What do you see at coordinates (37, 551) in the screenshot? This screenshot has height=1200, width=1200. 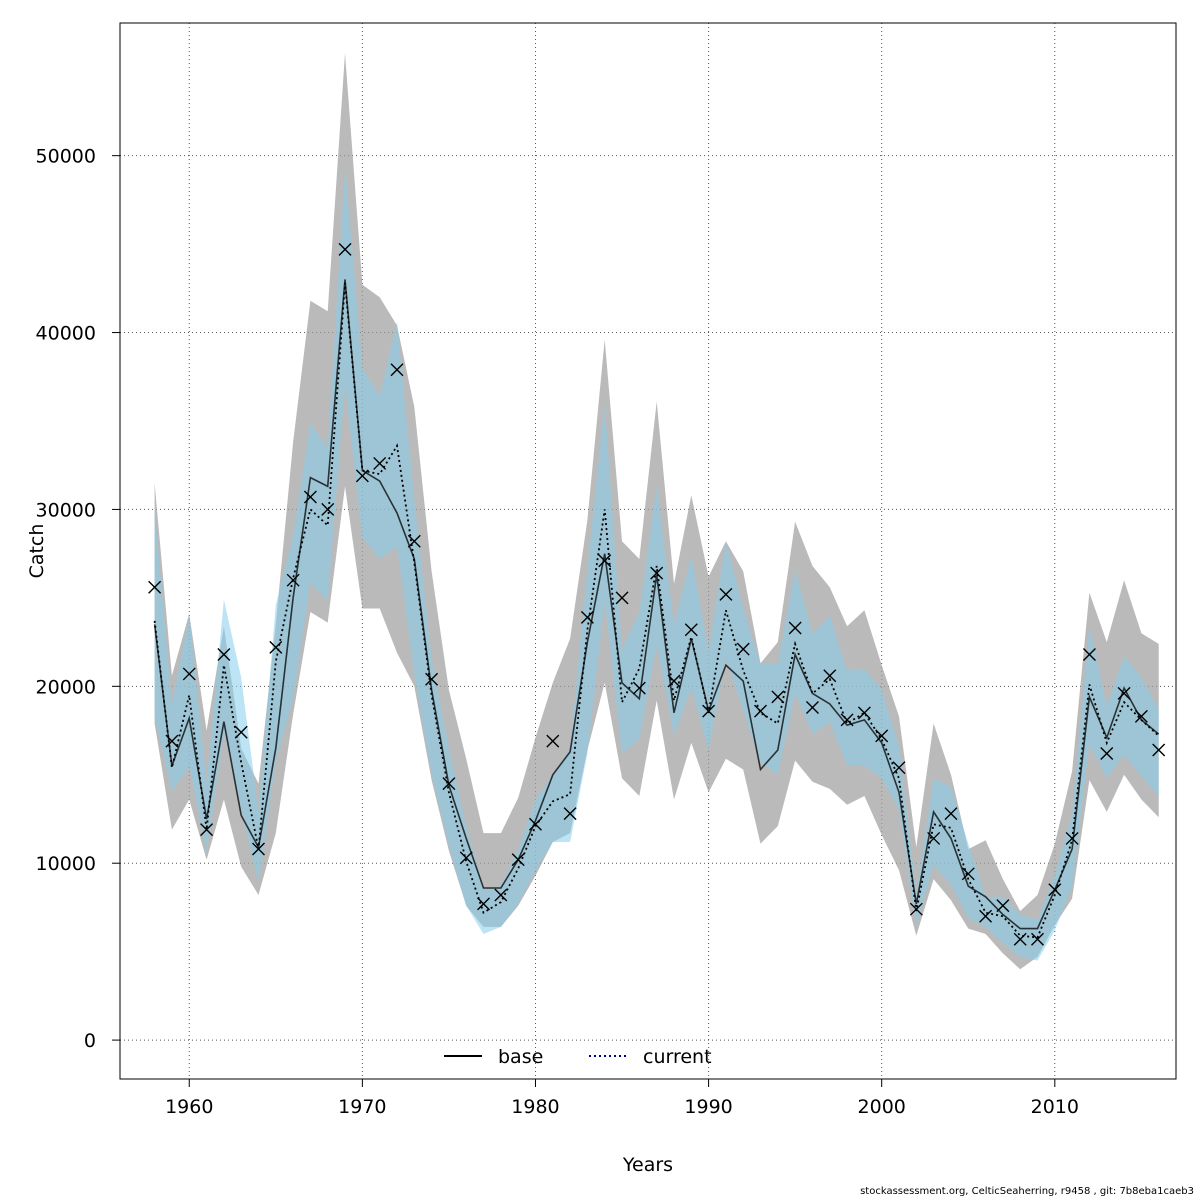 I see `y-axis-title: Catch` at bounding box center [37, 551].